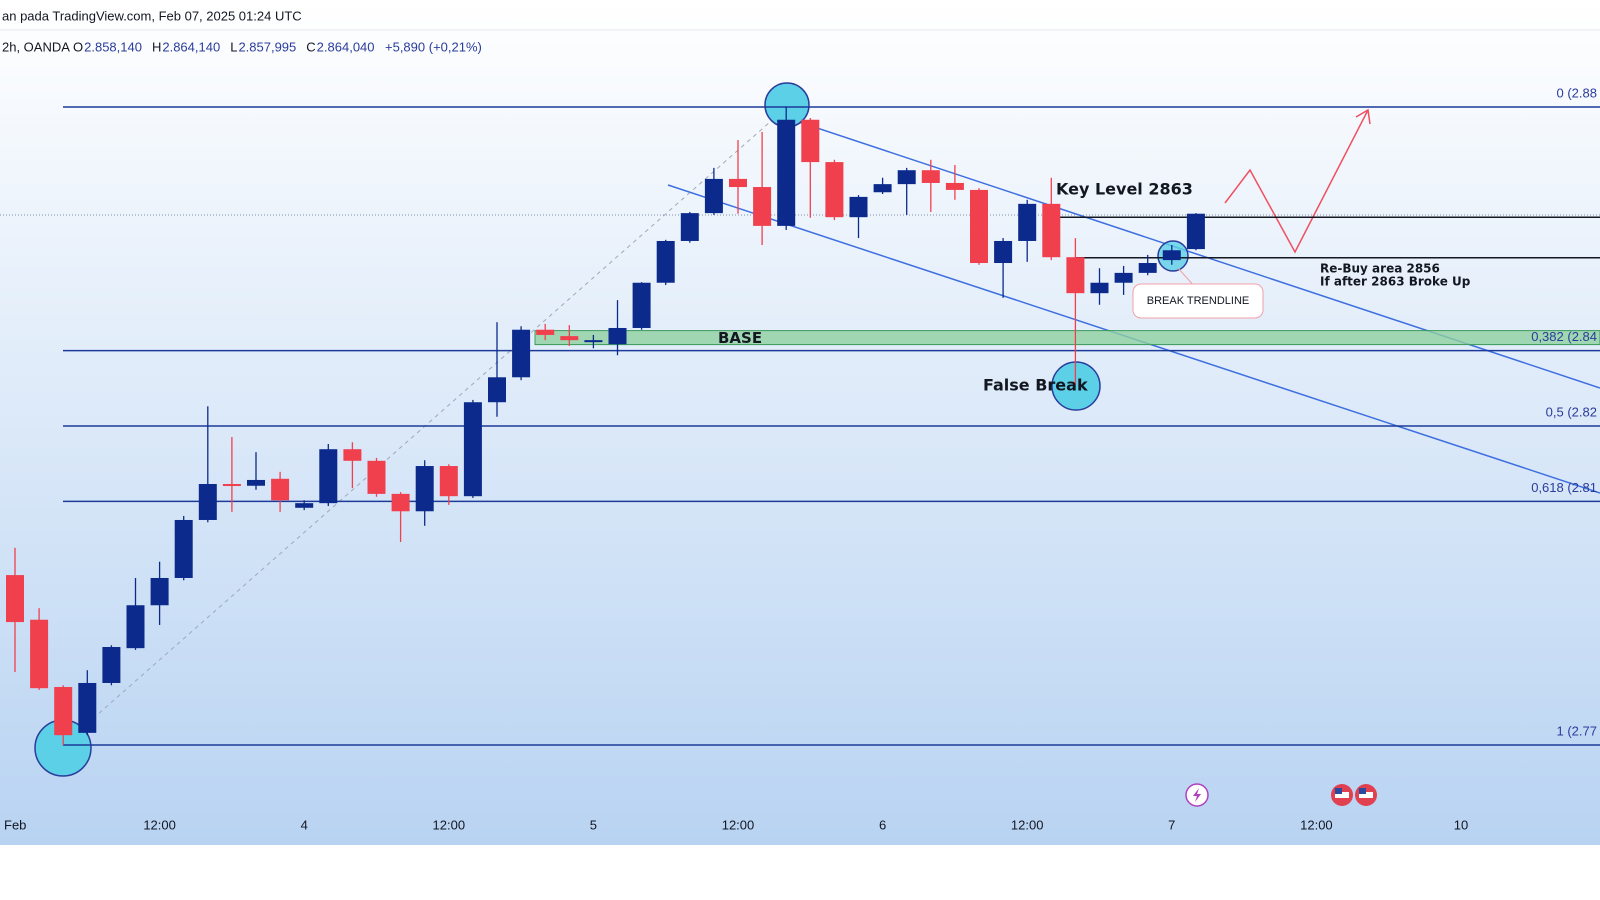  I want to click on ohlc-value: 2.857,995, so click(267, 46).